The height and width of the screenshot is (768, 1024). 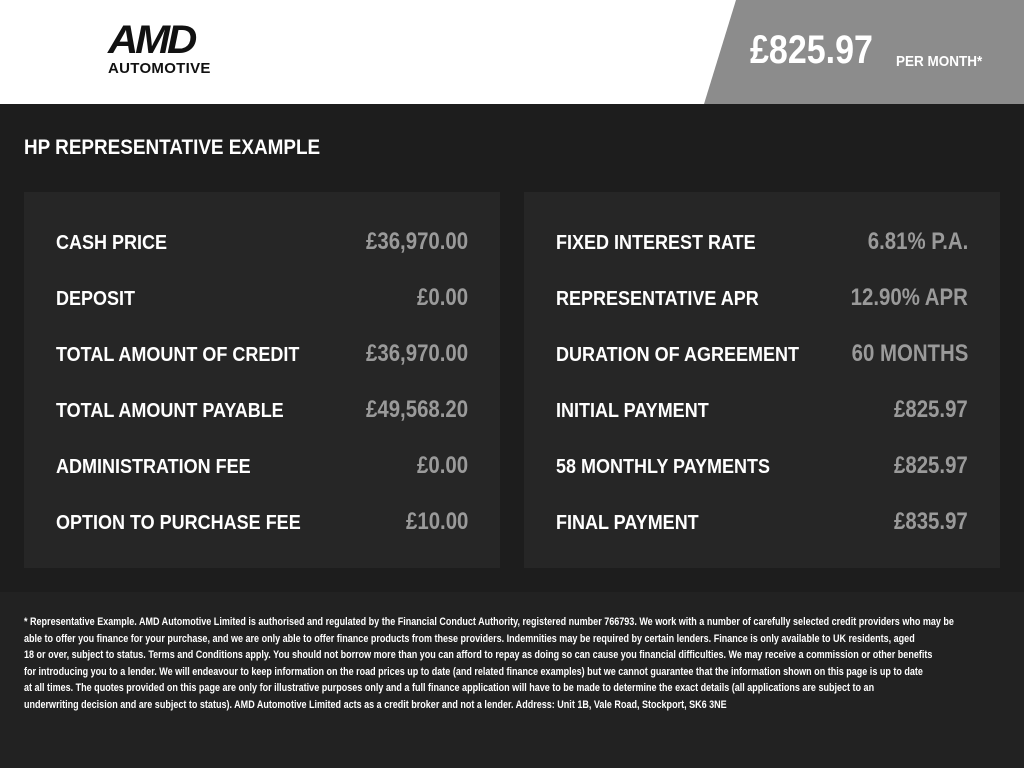 What do you see at coordinates (663, 467) in the screenshot?
I see `finance-label: 58 MONTHLY PAYMENTS` at bounding box center [663, 467].